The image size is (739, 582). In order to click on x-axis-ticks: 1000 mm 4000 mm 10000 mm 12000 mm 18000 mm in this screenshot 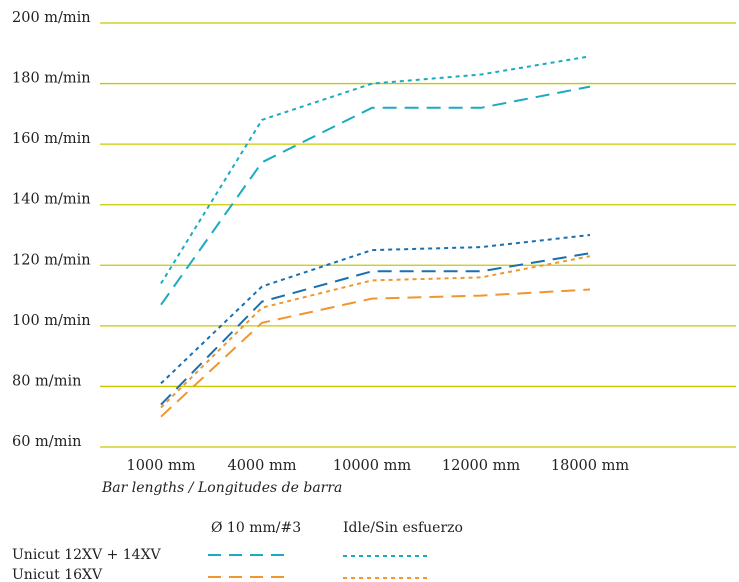, I will do `click(377, 466)`.